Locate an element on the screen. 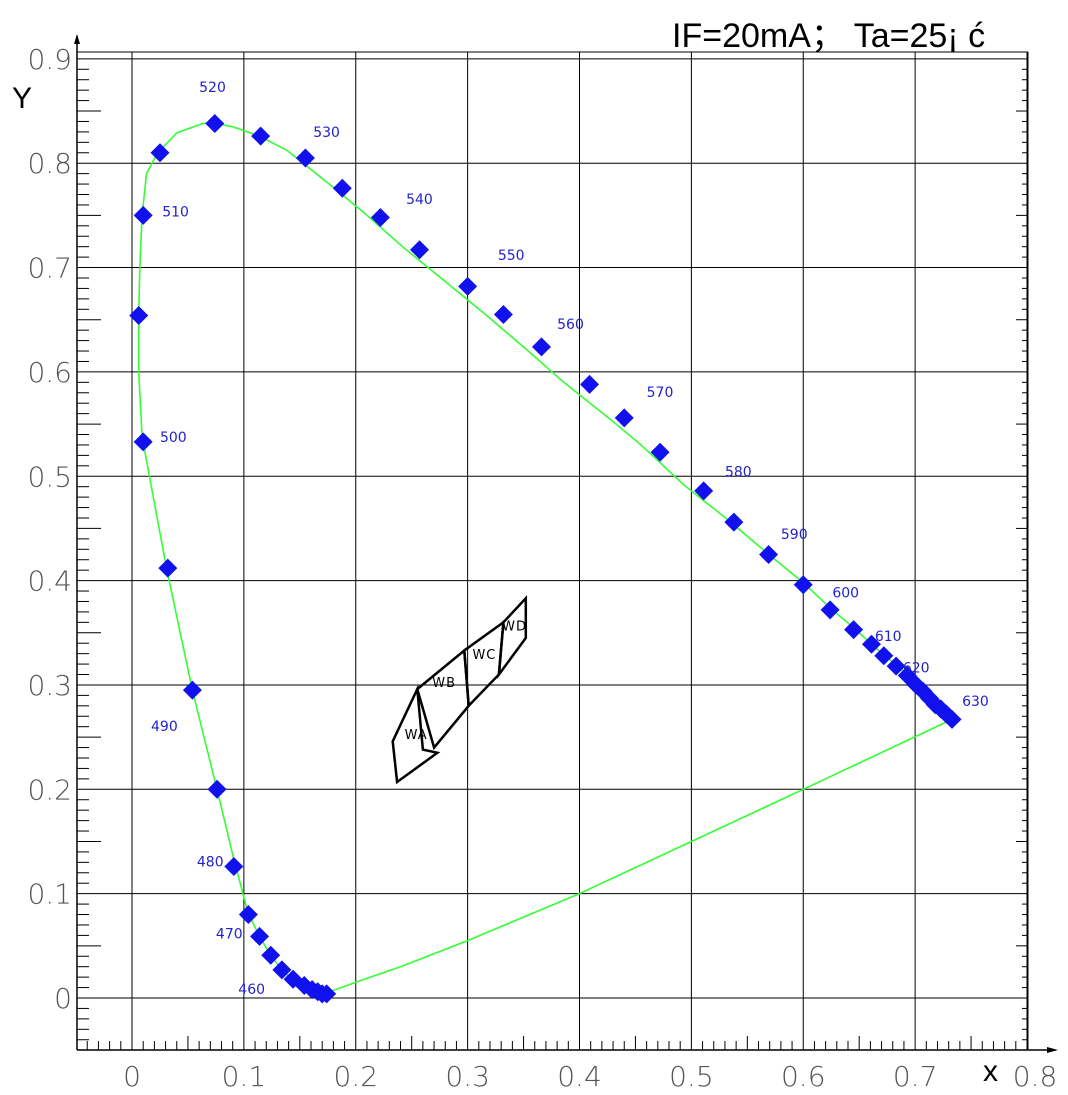  wavelength-label: 630 is located at coordinates (975, 702).